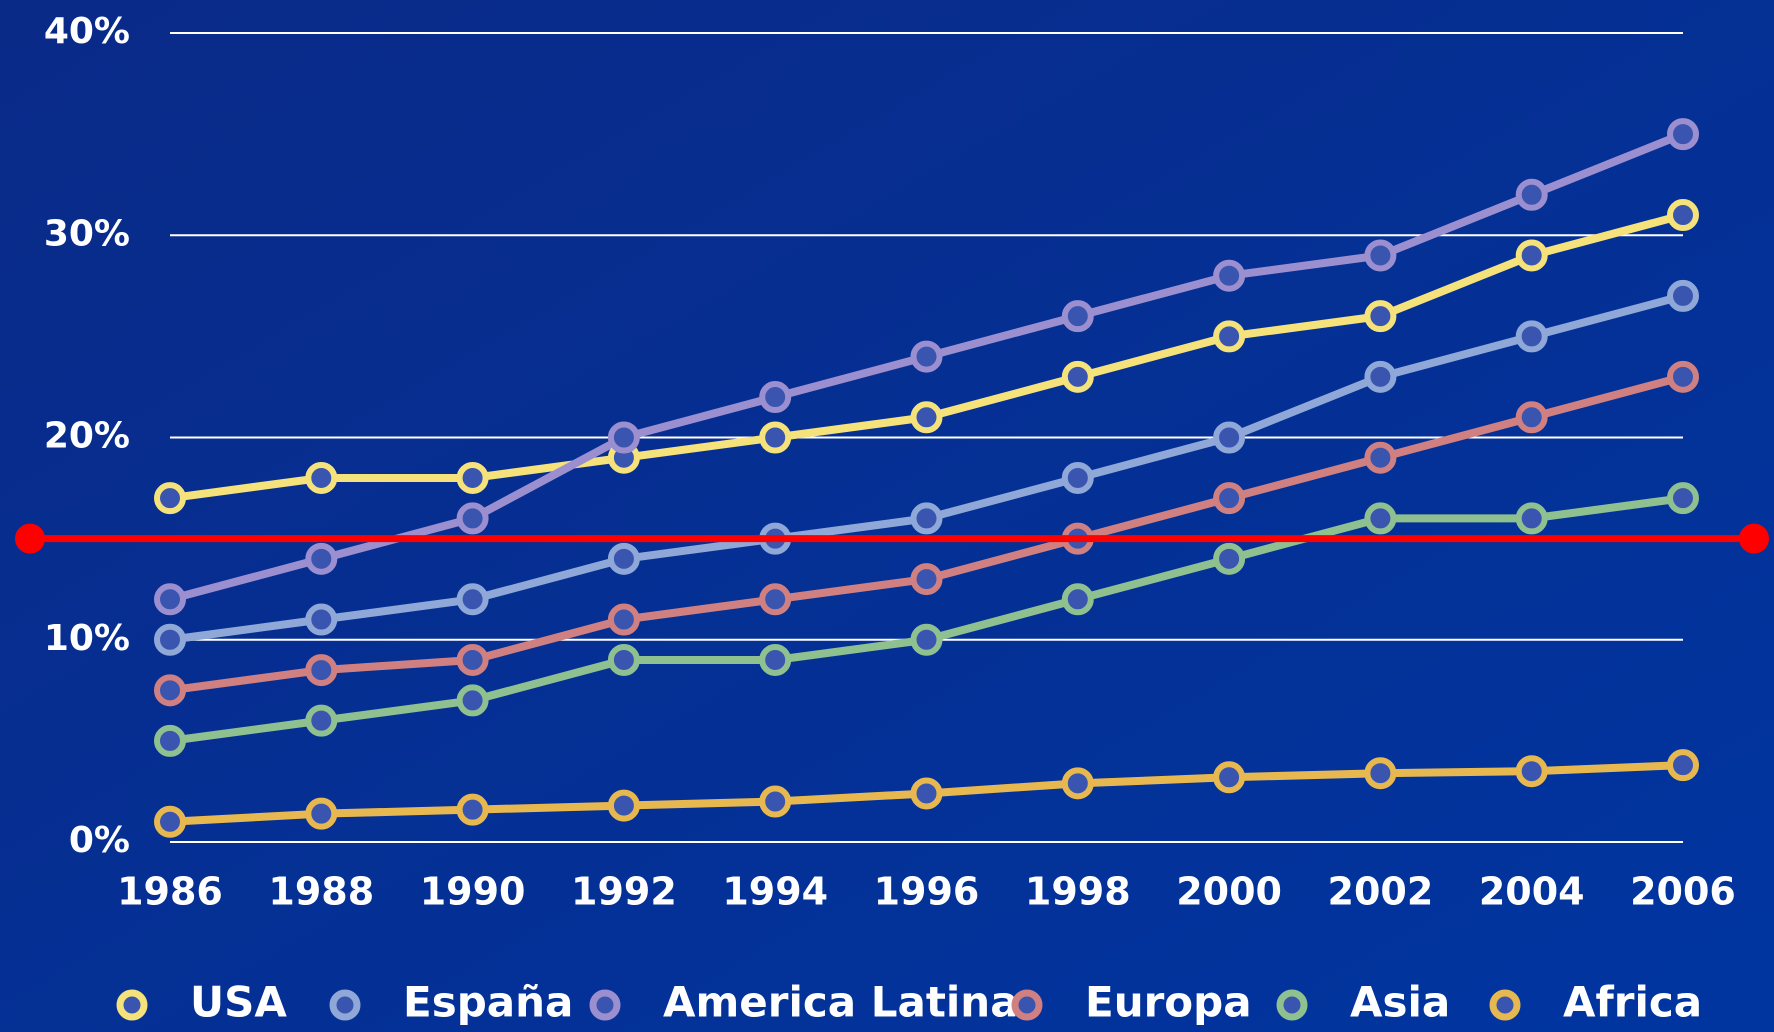 The width and height of the screenshot is (1774, 1032). Describe the element at coordinates (1683, 892) in the screenshot. I see `x-tick-label: 2006` at that location.